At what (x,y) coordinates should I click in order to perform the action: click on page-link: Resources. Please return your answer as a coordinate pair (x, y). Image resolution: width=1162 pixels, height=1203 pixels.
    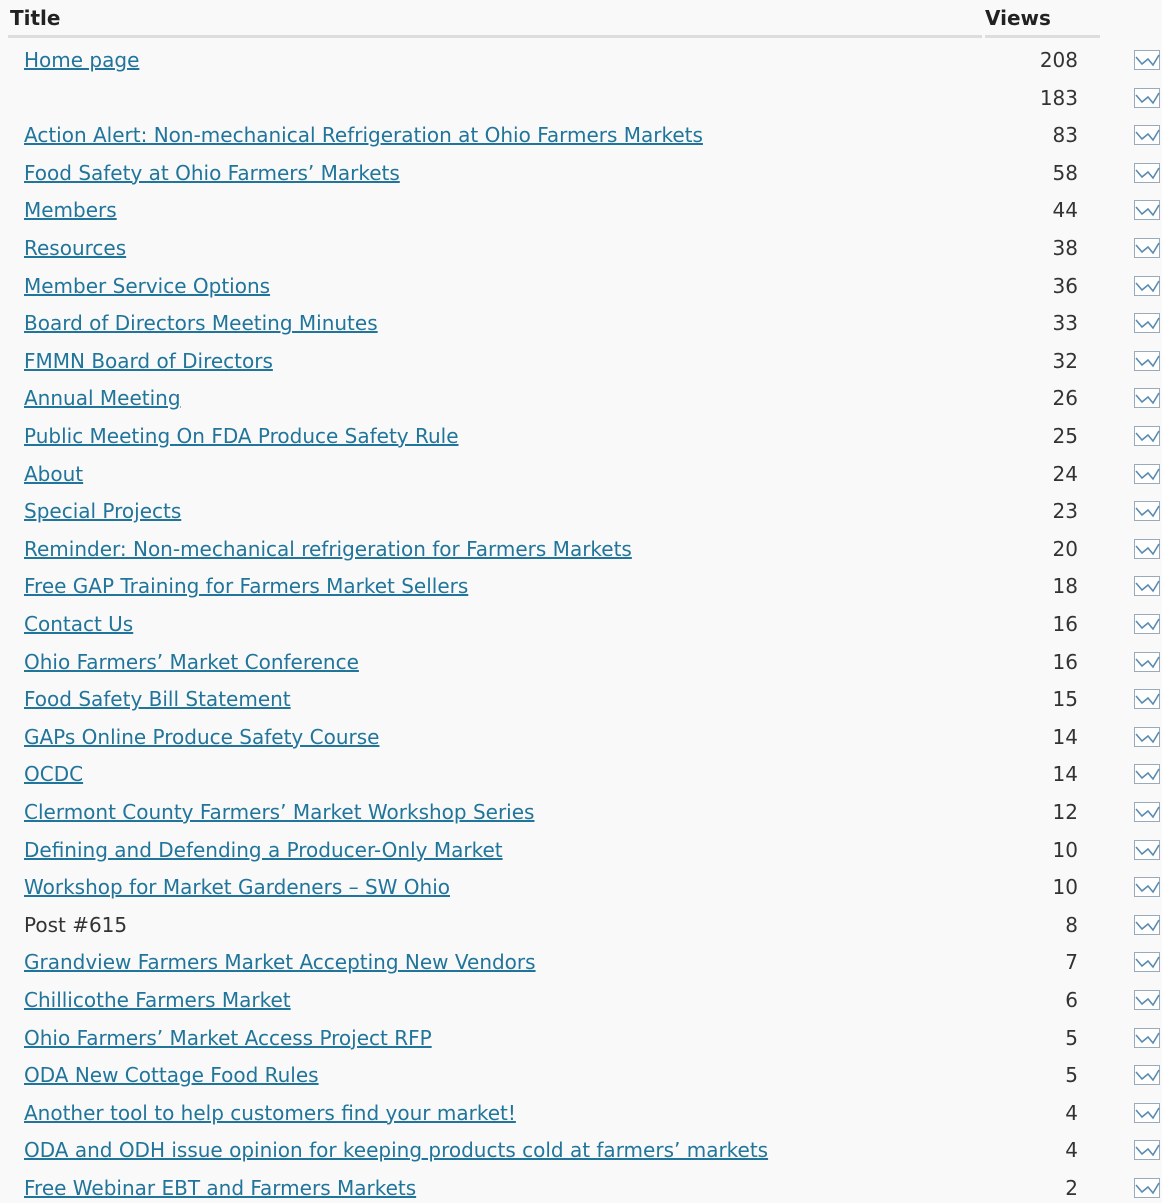
    Looking at the image, I should click on (75, 248).